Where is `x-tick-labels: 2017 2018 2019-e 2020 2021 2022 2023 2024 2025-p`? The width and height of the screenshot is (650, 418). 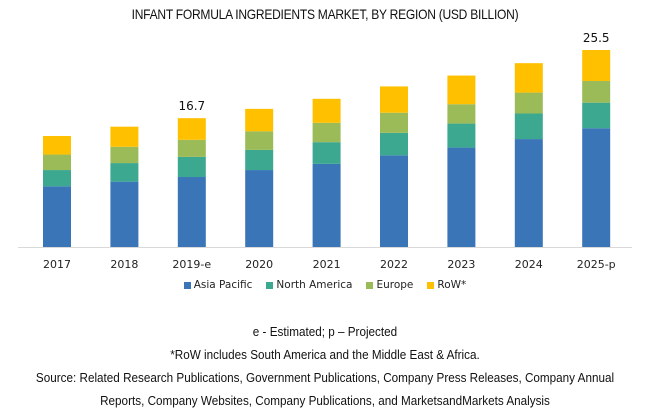
x-tick-labels: 2017 2018 2019-e 2020 2021 2022 2023 2024 2025-p is located at coordinates (329, 264).